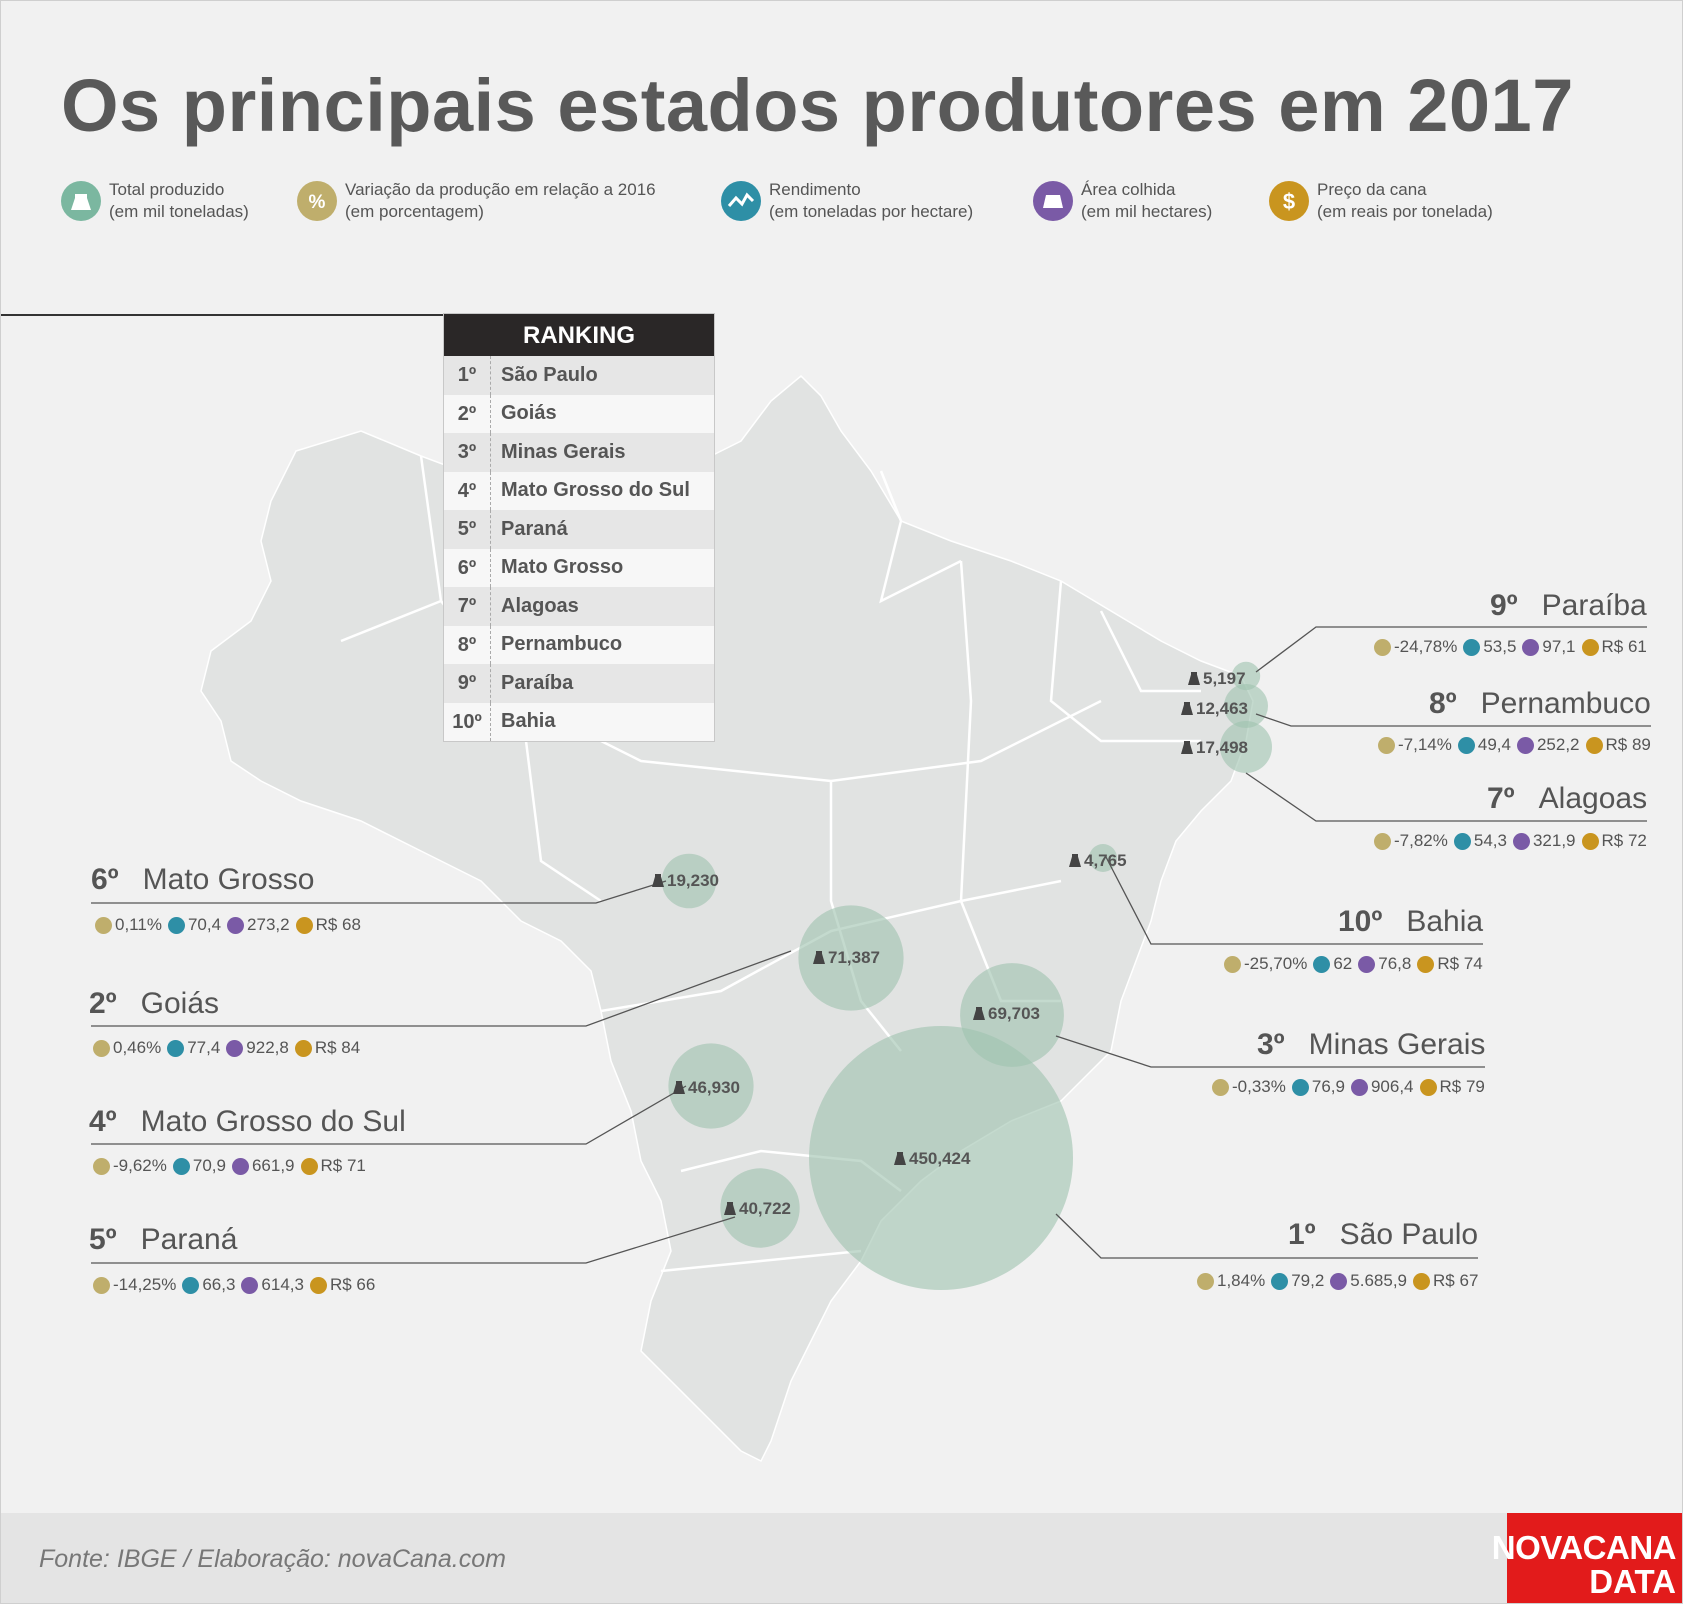 Image resolution: width=1683 pixels, height=1604 pixels. What do you see at coordinates (145, 1284) in the screenshot?
I see `stat-variation: -14,25%` at bounding box center [145, 1284].